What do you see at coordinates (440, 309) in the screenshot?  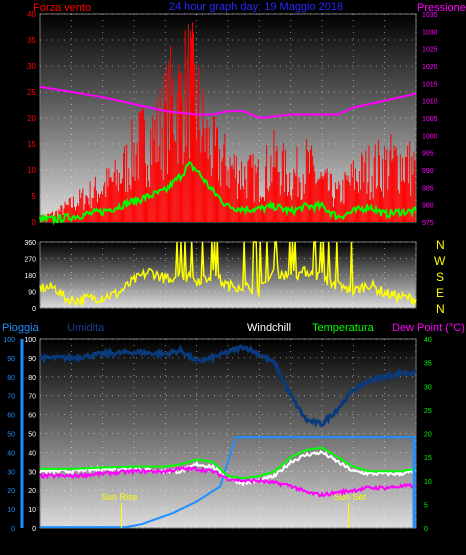 I see `dir-letter-n-bottom: N` at bounding box center [440, 309].